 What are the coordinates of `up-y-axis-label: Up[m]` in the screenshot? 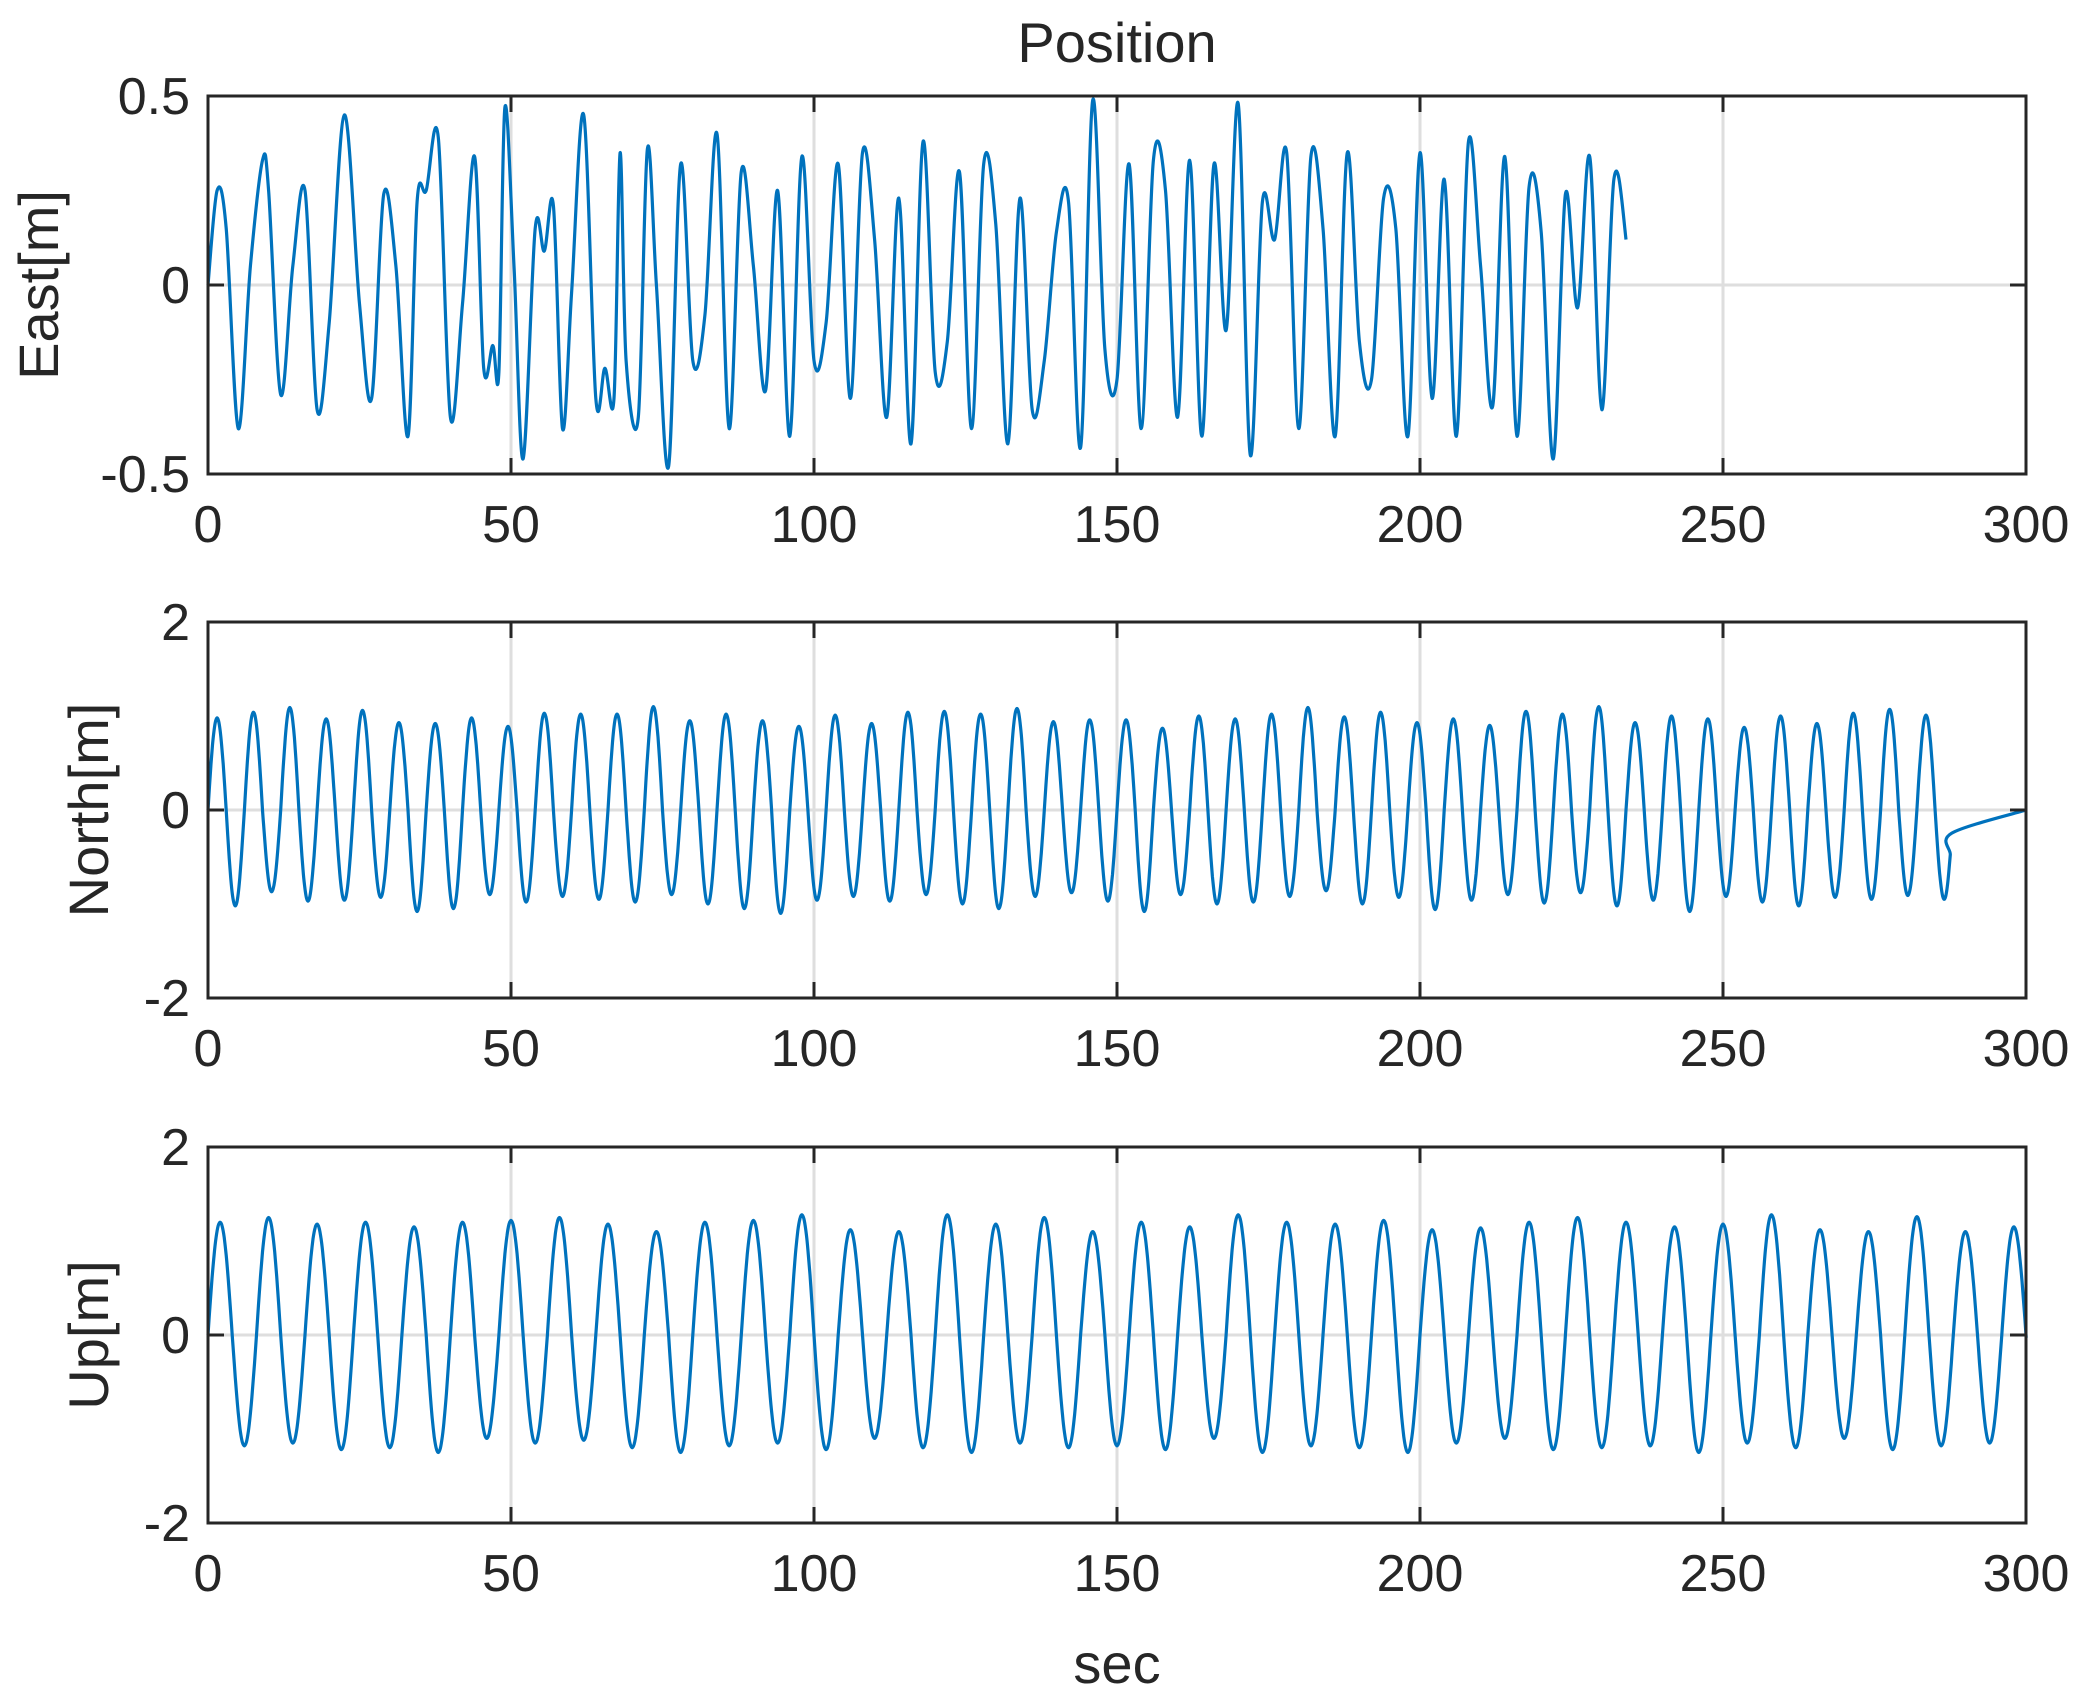 It's located at (88, 1334).